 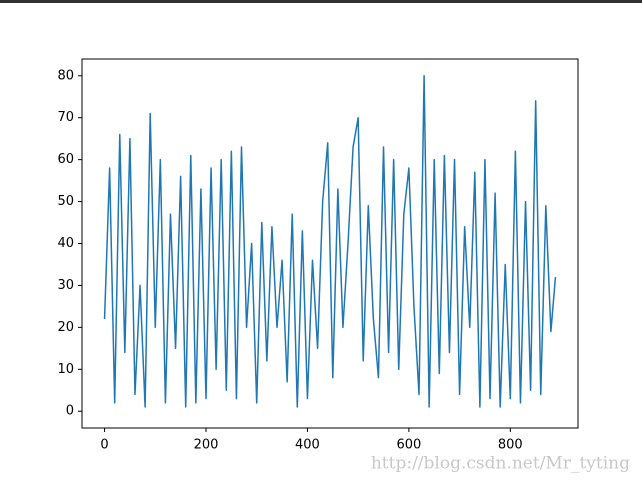 I want to click on y-tick-label: 20, so click(x=65, y=327).